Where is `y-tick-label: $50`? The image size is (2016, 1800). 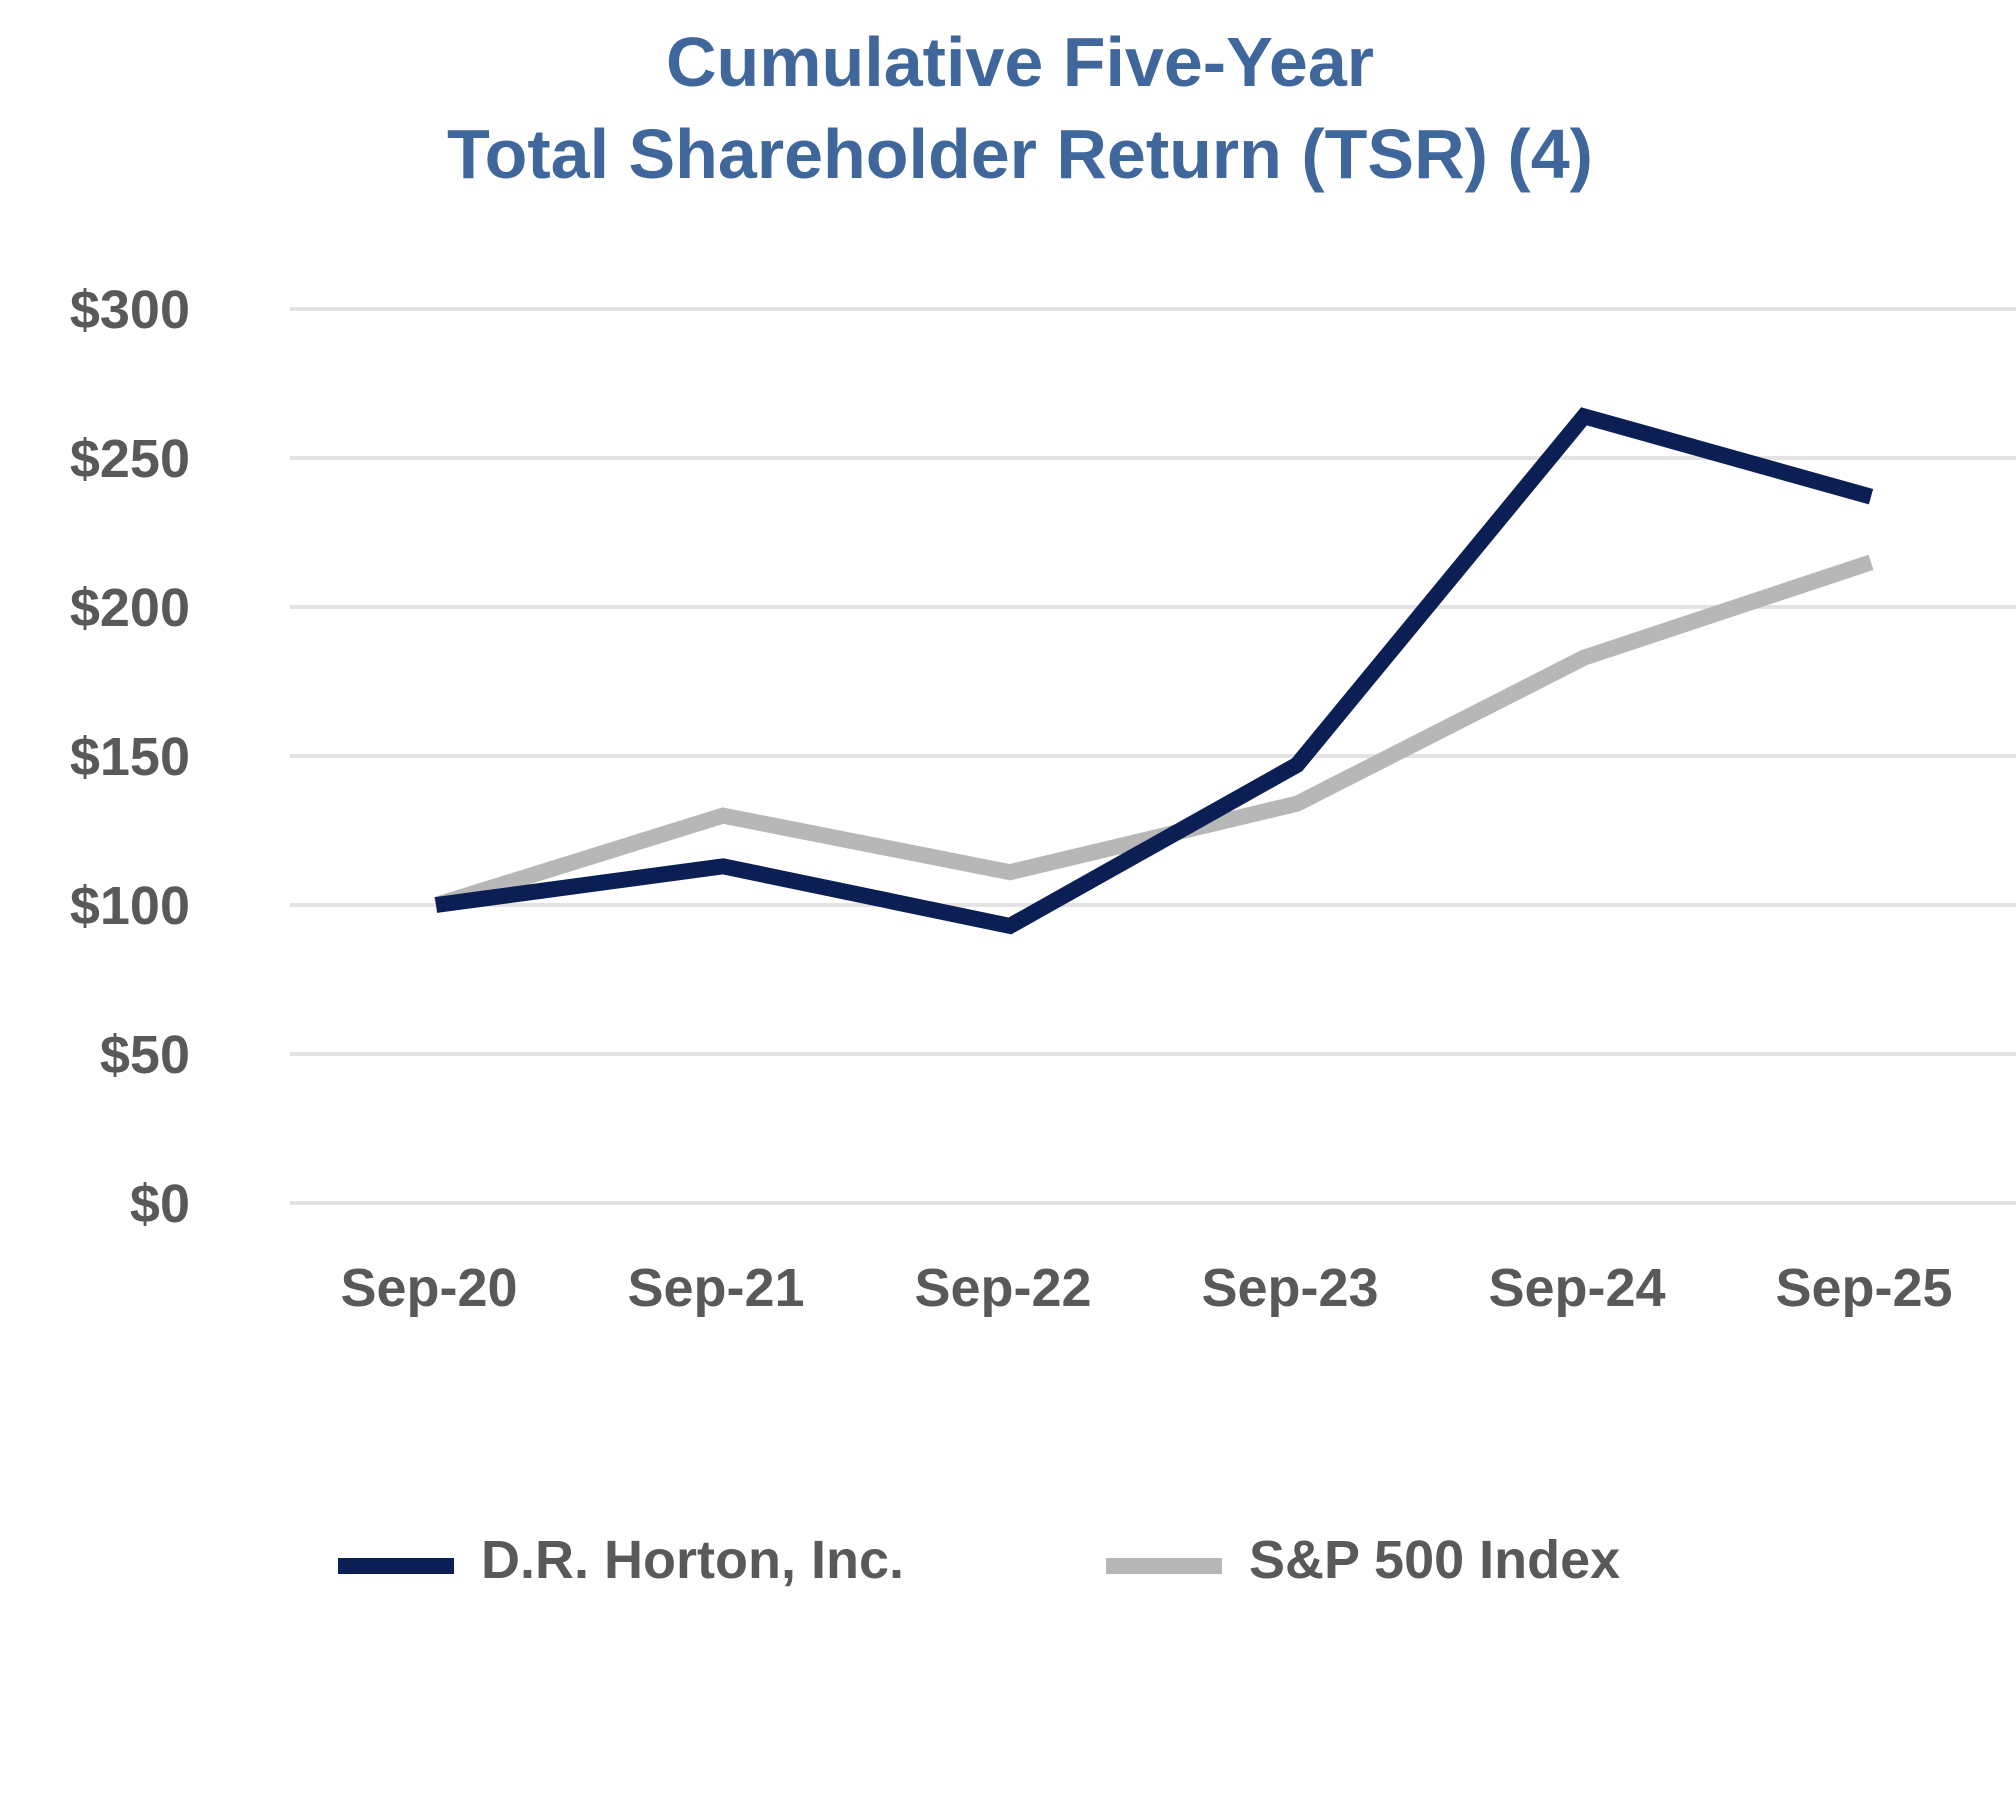
y-tick-label: $50 is located at coordinates (145, 1055).